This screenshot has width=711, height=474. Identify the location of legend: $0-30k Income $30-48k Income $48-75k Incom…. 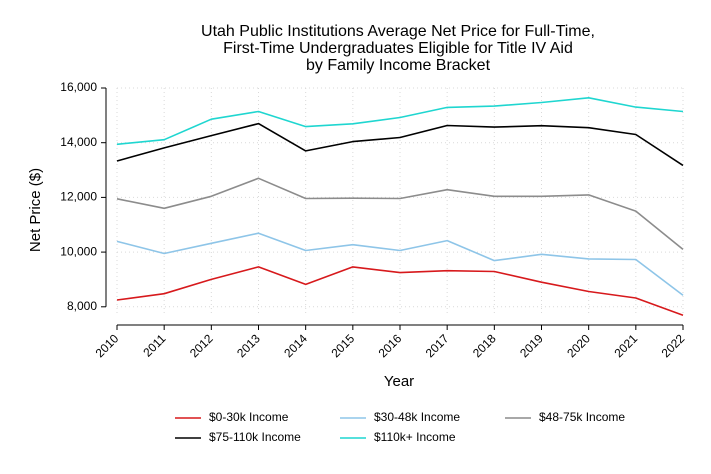
(400, 427).